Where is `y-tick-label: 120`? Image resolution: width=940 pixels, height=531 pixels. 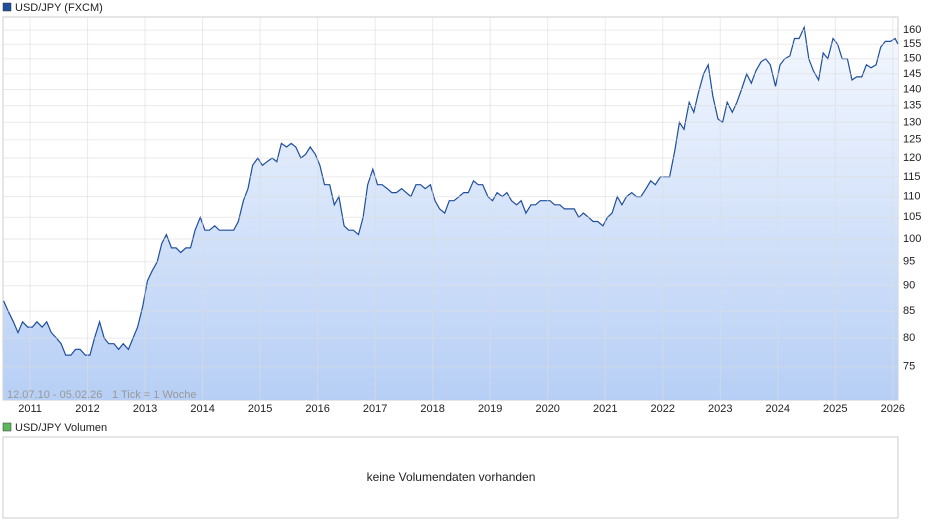
y-tick-label: 120 is located at coordinates (912, 158).